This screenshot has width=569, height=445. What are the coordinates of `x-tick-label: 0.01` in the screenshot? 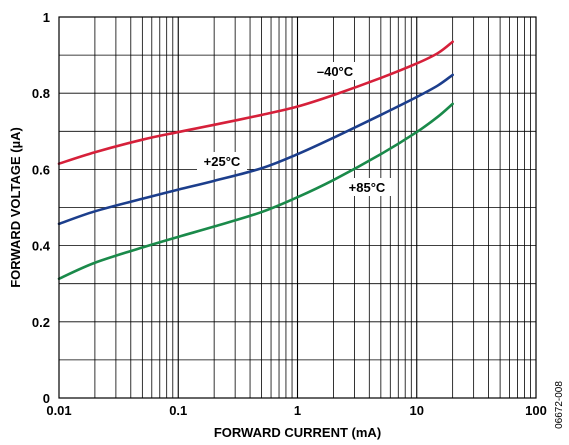 It's located at (58, 410).